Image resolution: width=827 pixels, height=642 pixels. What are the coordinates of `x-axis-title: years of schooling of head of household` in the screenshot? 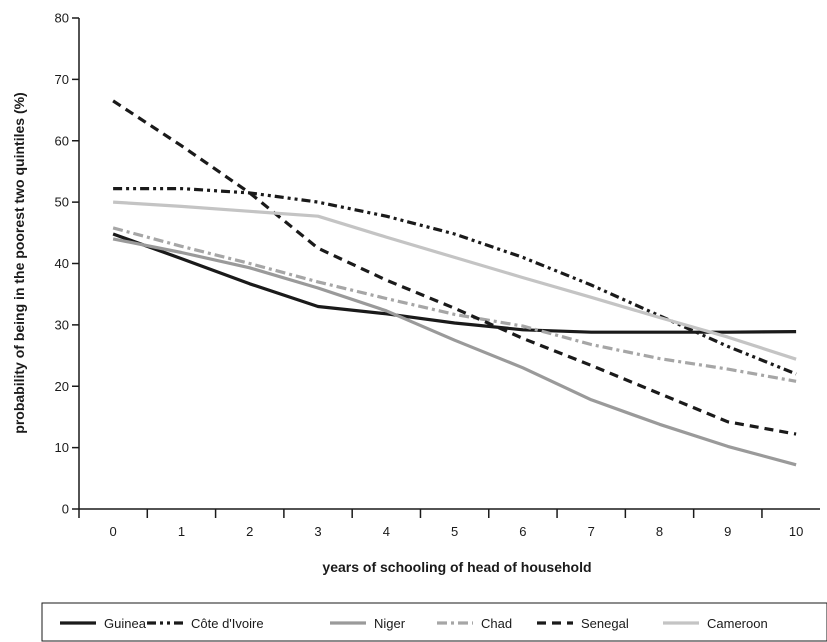 It's located at (456, 567).